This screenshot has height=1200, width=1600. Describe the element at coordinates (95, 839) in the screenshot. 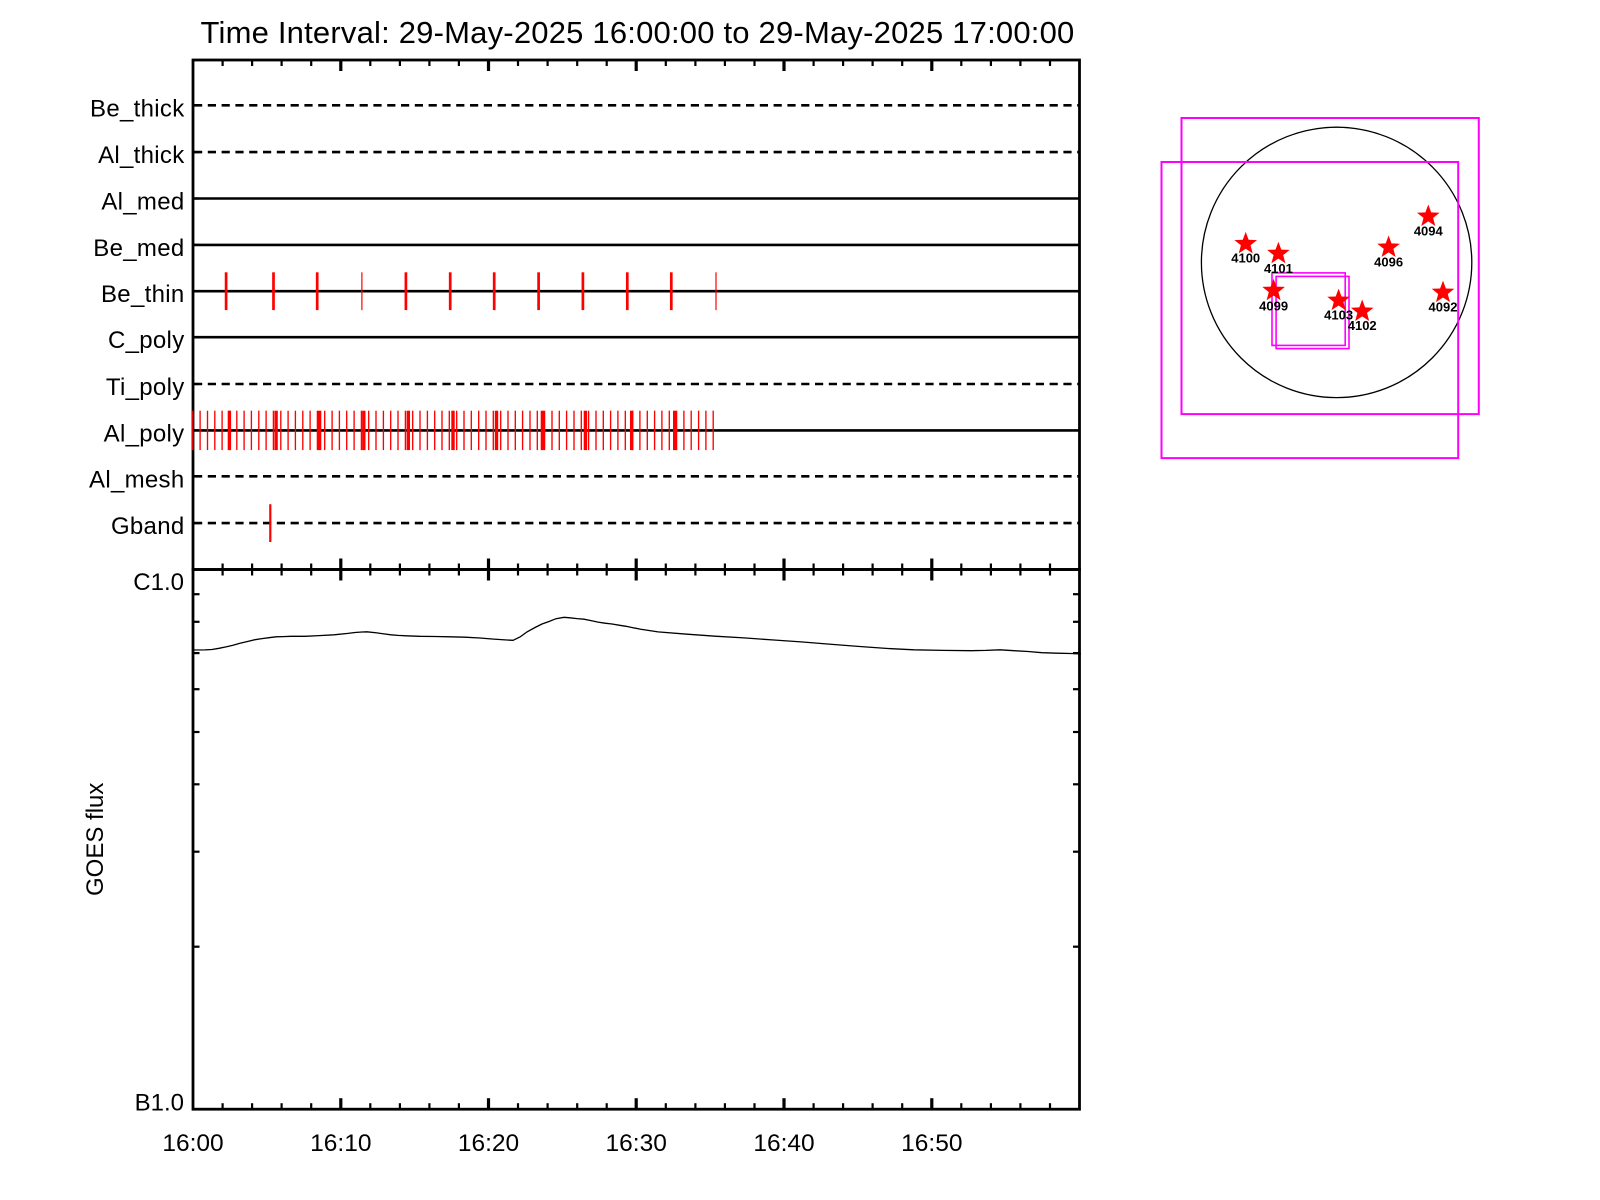

I see `svg-text: GOES flux` at that location.